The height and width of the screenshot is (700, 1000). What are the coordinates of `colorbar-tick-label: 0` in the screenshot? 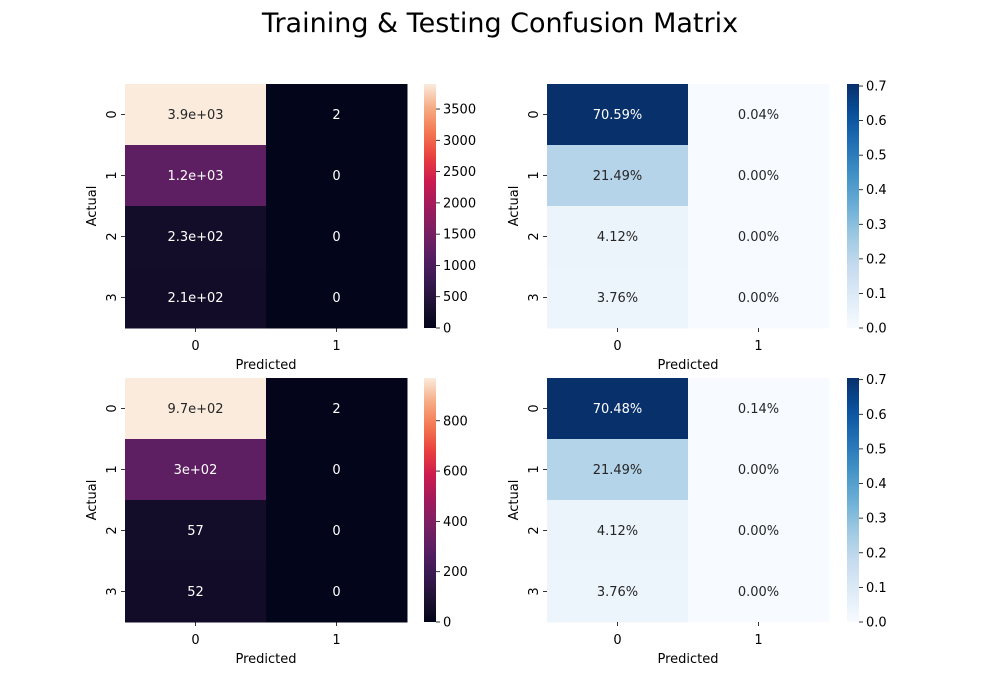 It's located at (447, 623).